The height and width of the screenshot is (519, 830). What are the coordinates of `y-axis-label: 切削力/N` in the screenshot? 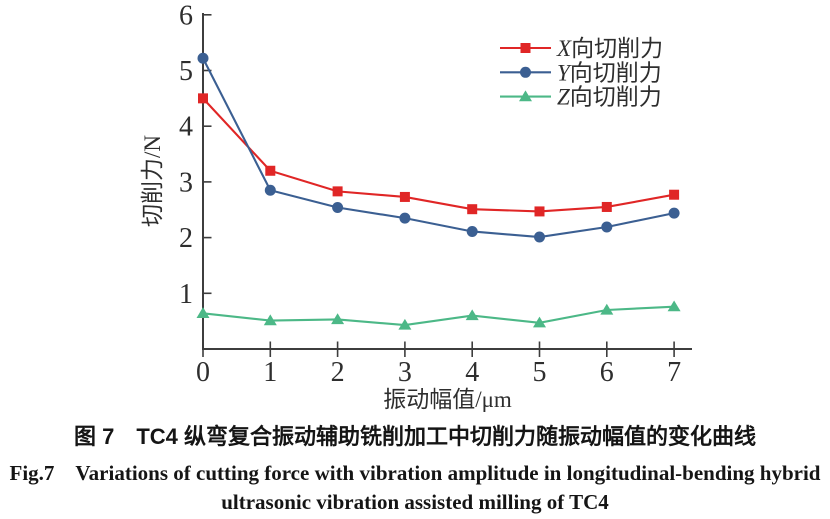 It's located at (152, 181).